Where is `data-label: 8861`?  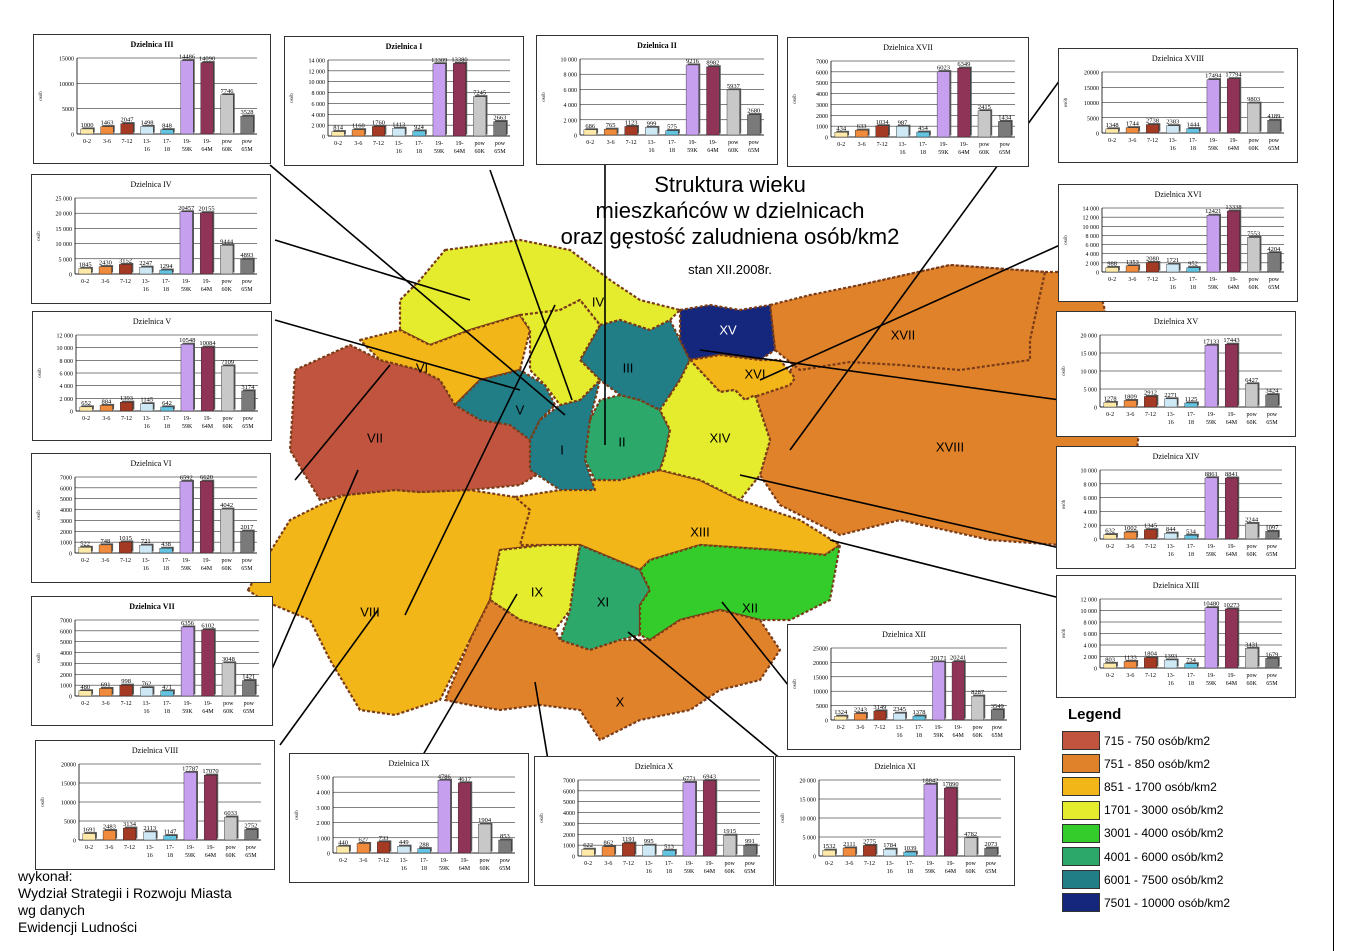
data-label: 8861 is located at coordinates (1211, 474).